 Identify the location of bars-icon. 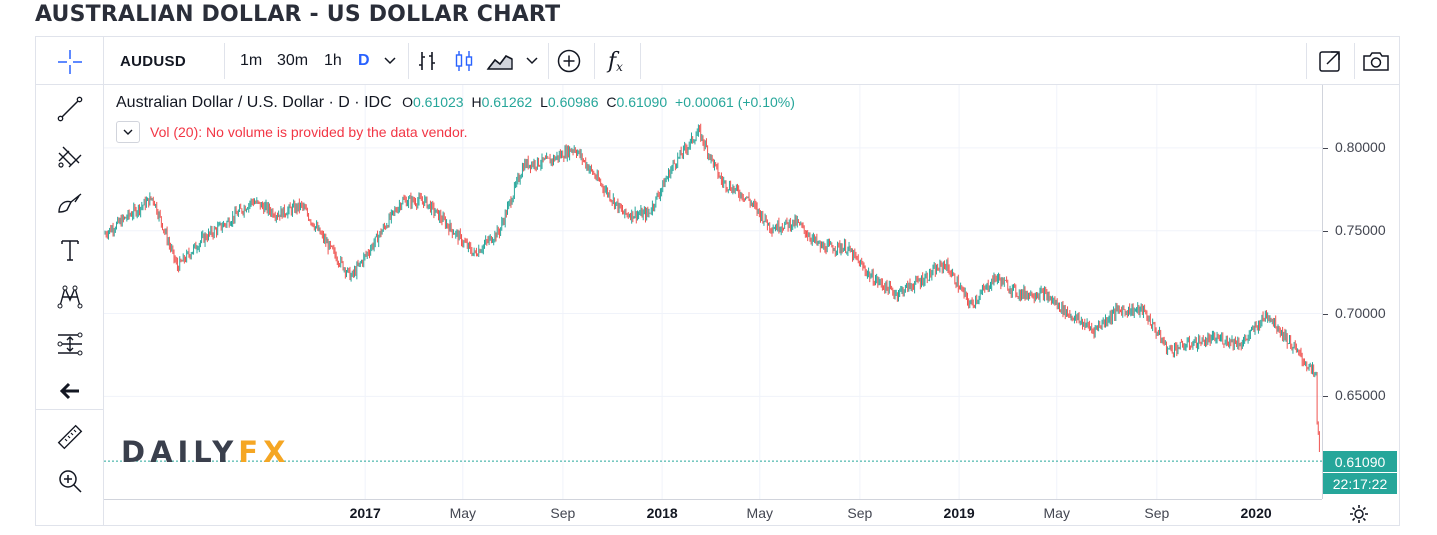
(427, 61).